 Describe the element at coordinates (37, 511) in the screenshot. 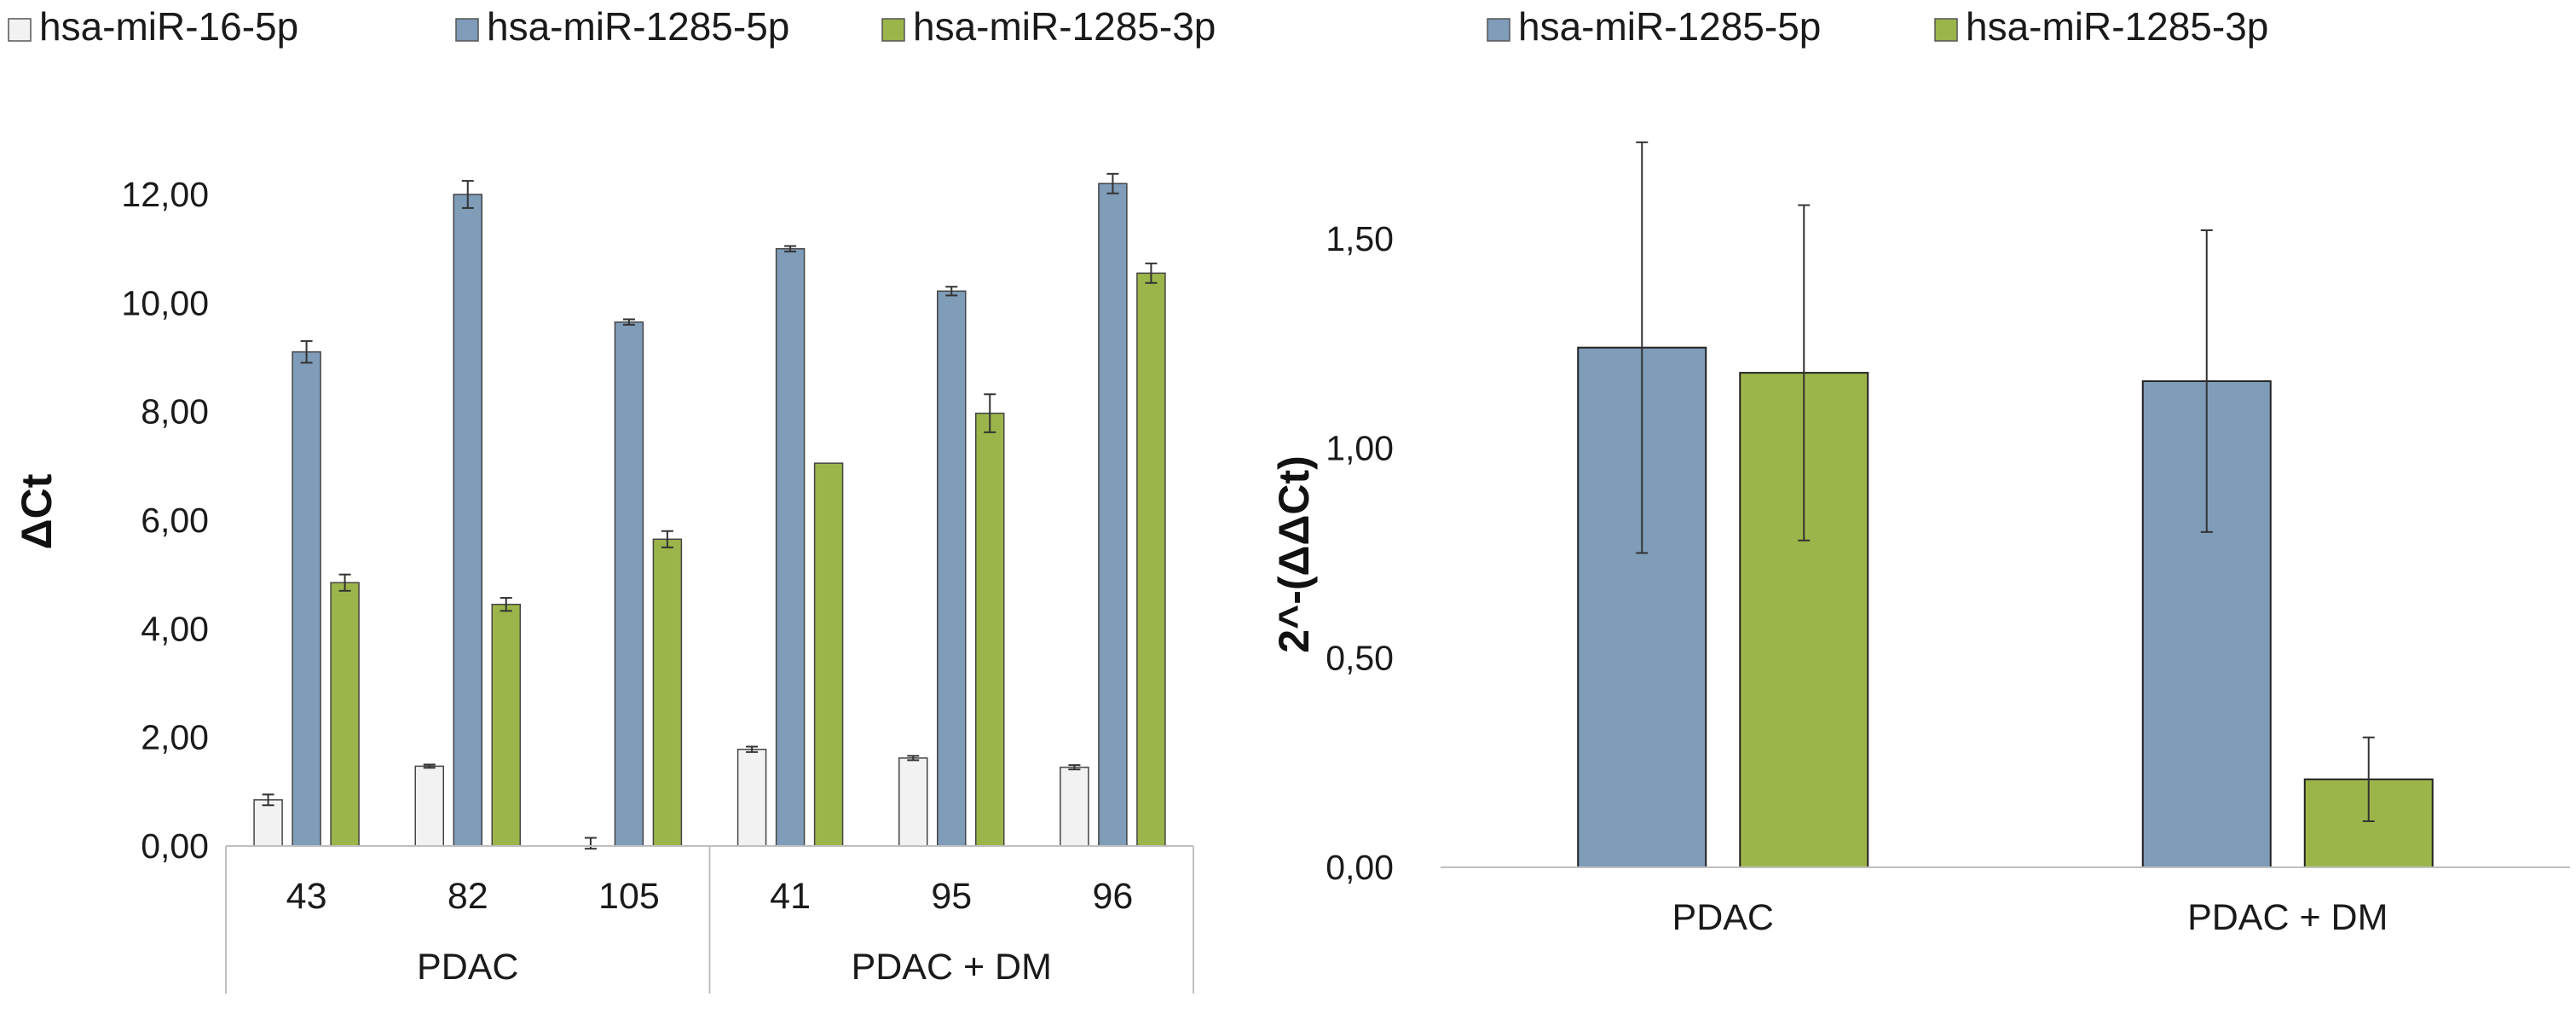

I see `left-y-axis-title: ΔCt` at that location.